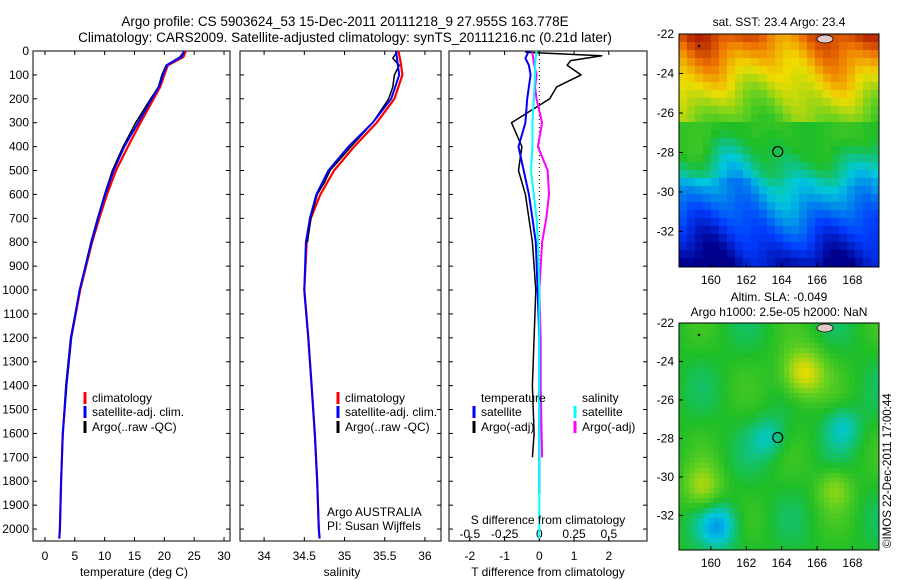 The width and height of the screenshot is (900, 580). What do you see at coordinates (505, 534) in the screenshot?
I see `x2-tick-label: -0.25` at bounding box center [505, 534].